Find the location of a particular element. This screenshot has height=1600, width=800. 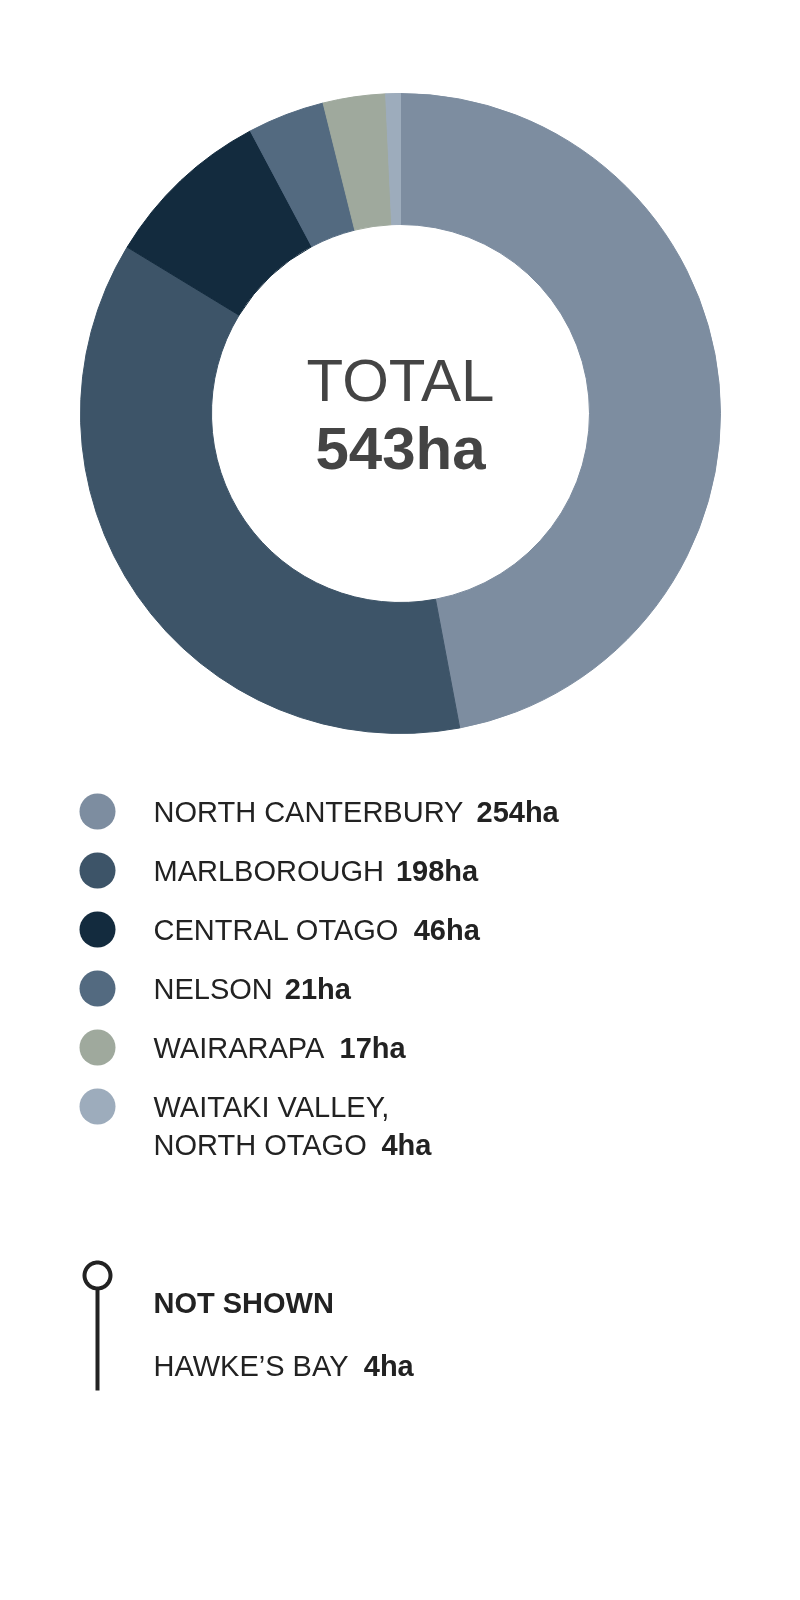

legend-label: MARLBOROUGH is located at coordinates (268, 870).